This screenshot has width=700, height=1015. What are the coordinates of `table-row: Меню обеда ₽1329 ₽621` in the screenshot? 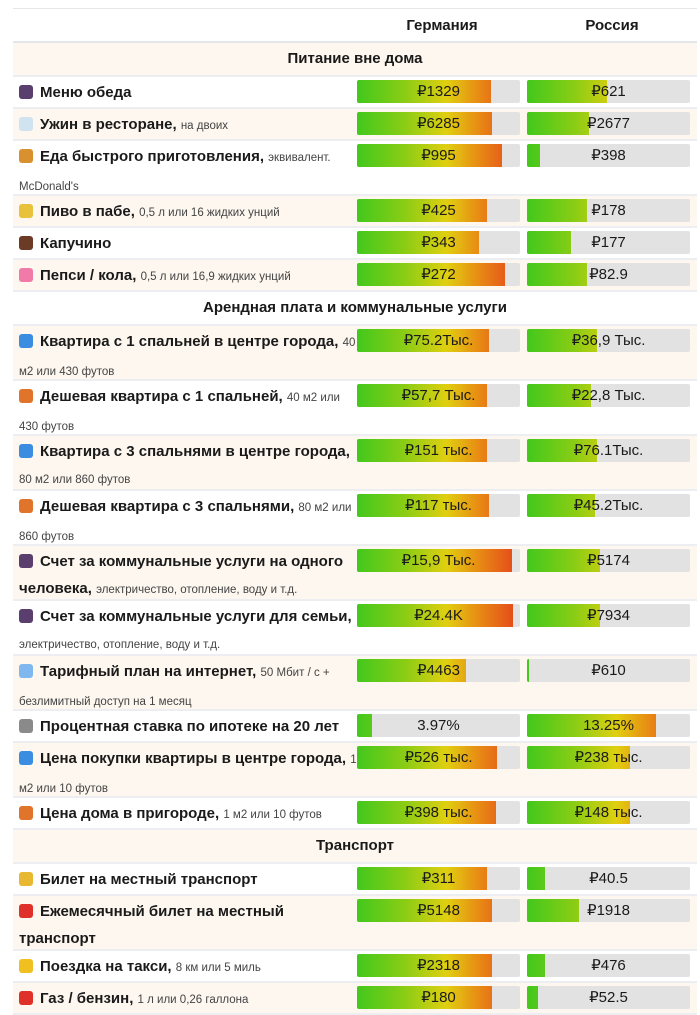 It's located at (355, 93).